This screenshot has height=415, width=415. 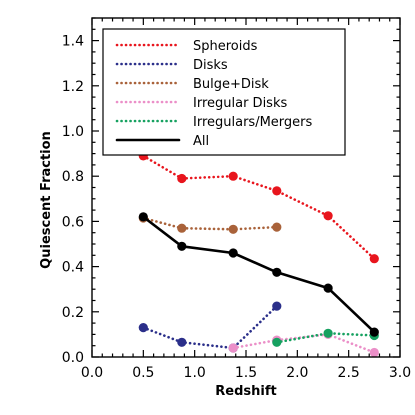 I want to click on y-tick-label: 0.2, so click(x=73, y=313).